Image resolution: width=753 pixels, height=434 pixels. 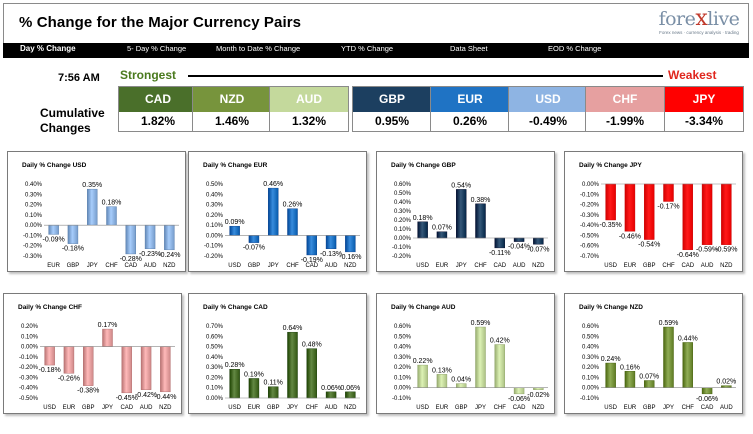 I want to click on data-label: -0.17%, so click(x=668, y=206).